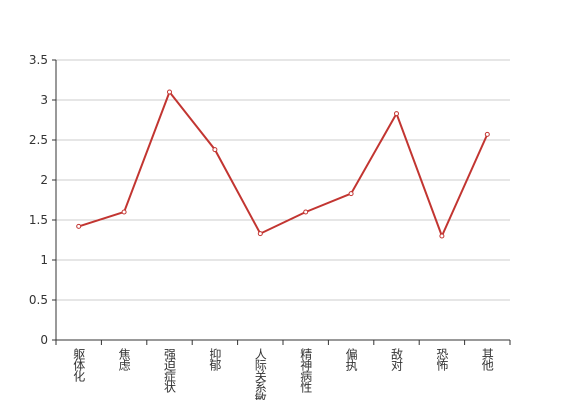 The height and width of the screenshot is (400, 567). I want to click on x-tick-label: 强迫症状, so click(170, 370).